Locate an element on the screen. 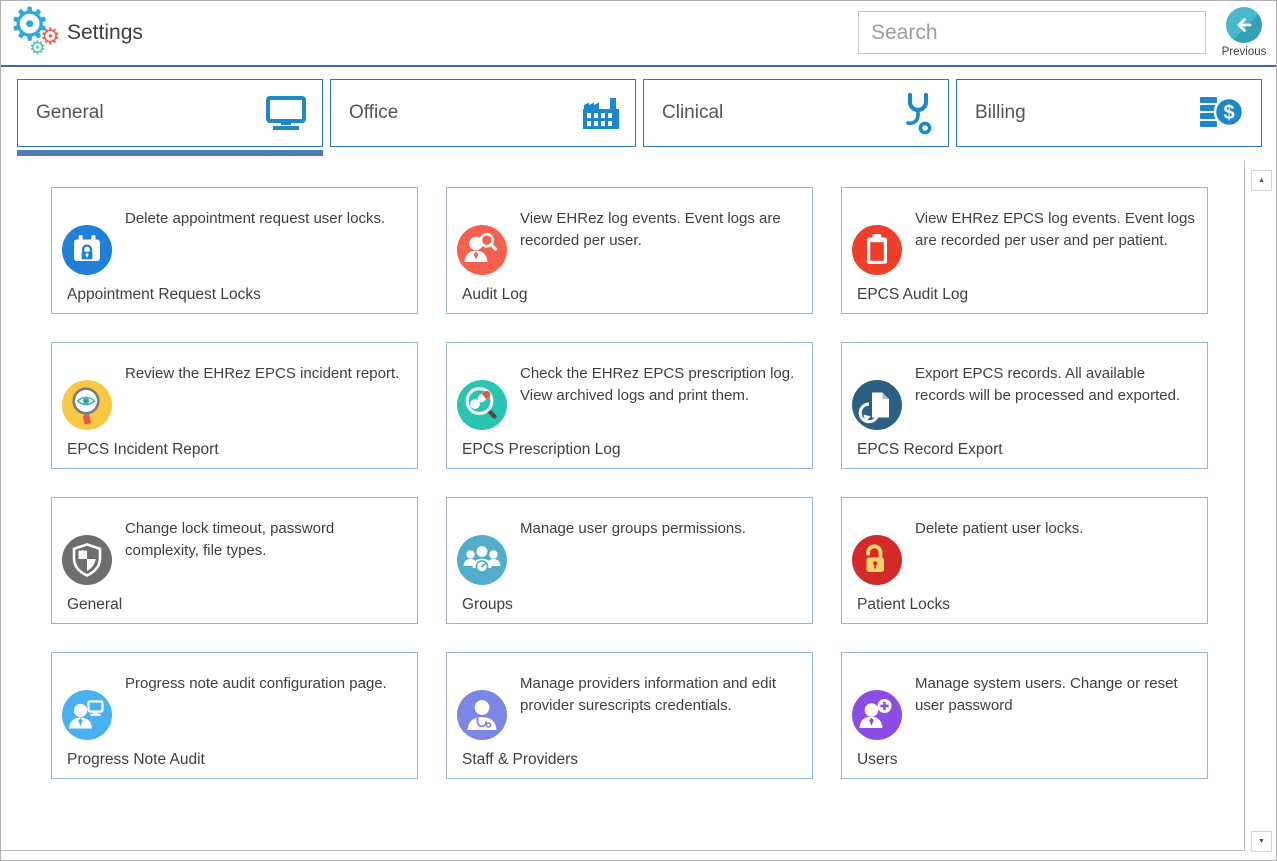  tab-label: Office is located at coordinates (374, 112).